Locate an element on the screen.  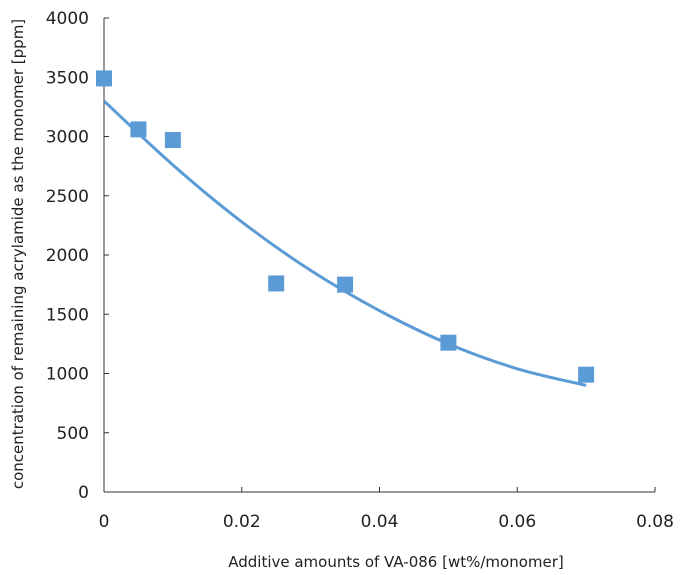
x-tick-label: 0.04 is located at coordinates (380, 522).